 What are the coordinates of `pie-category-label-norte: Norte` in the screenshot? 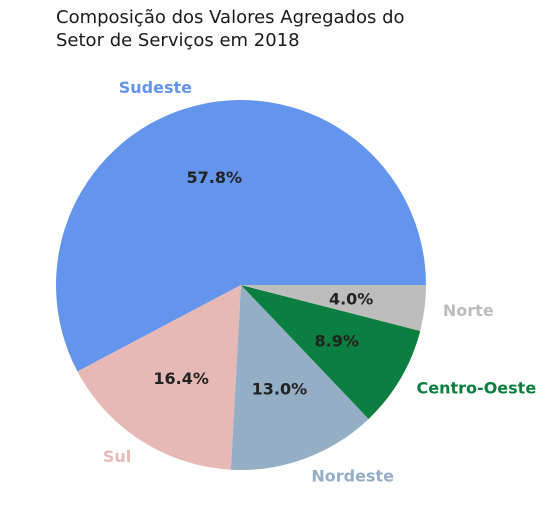 It's located at (468, 310).